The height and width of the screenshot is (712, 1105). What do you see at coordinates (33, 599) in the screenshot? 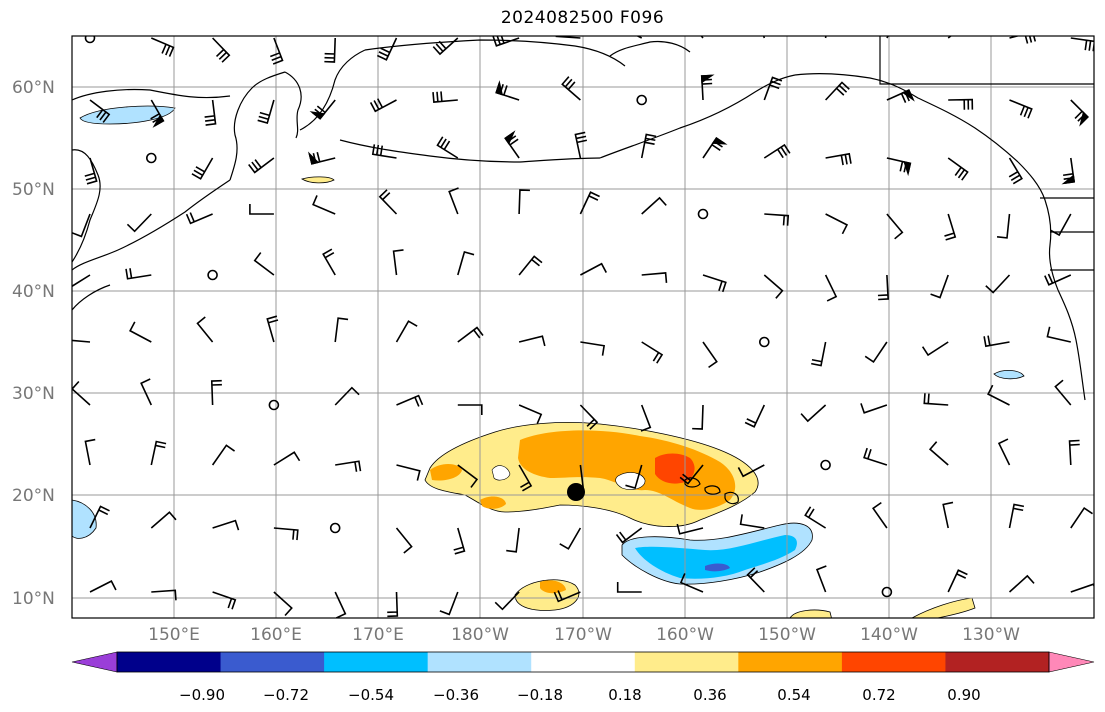
I see `lat-label-10n: 10°N` at bounding box center [33, 599].